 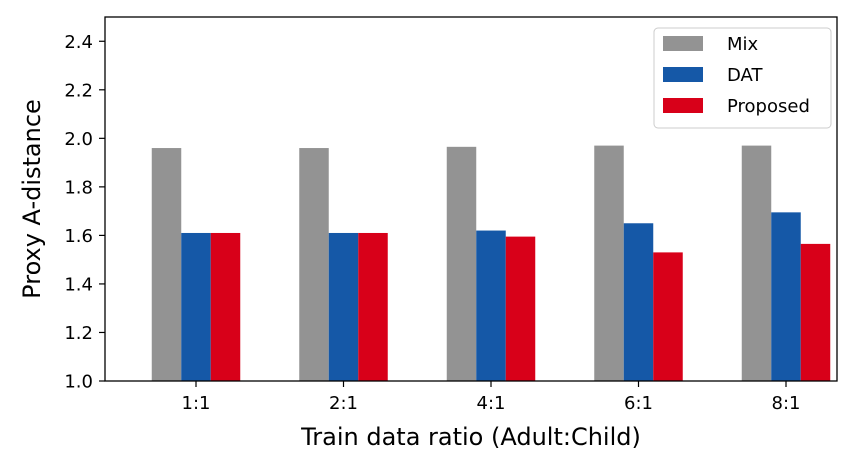 What do you see at coordinates (78, 139) in the screenshot?
I see `y-tick-label: 2.0` at bounding box center [78, 139].